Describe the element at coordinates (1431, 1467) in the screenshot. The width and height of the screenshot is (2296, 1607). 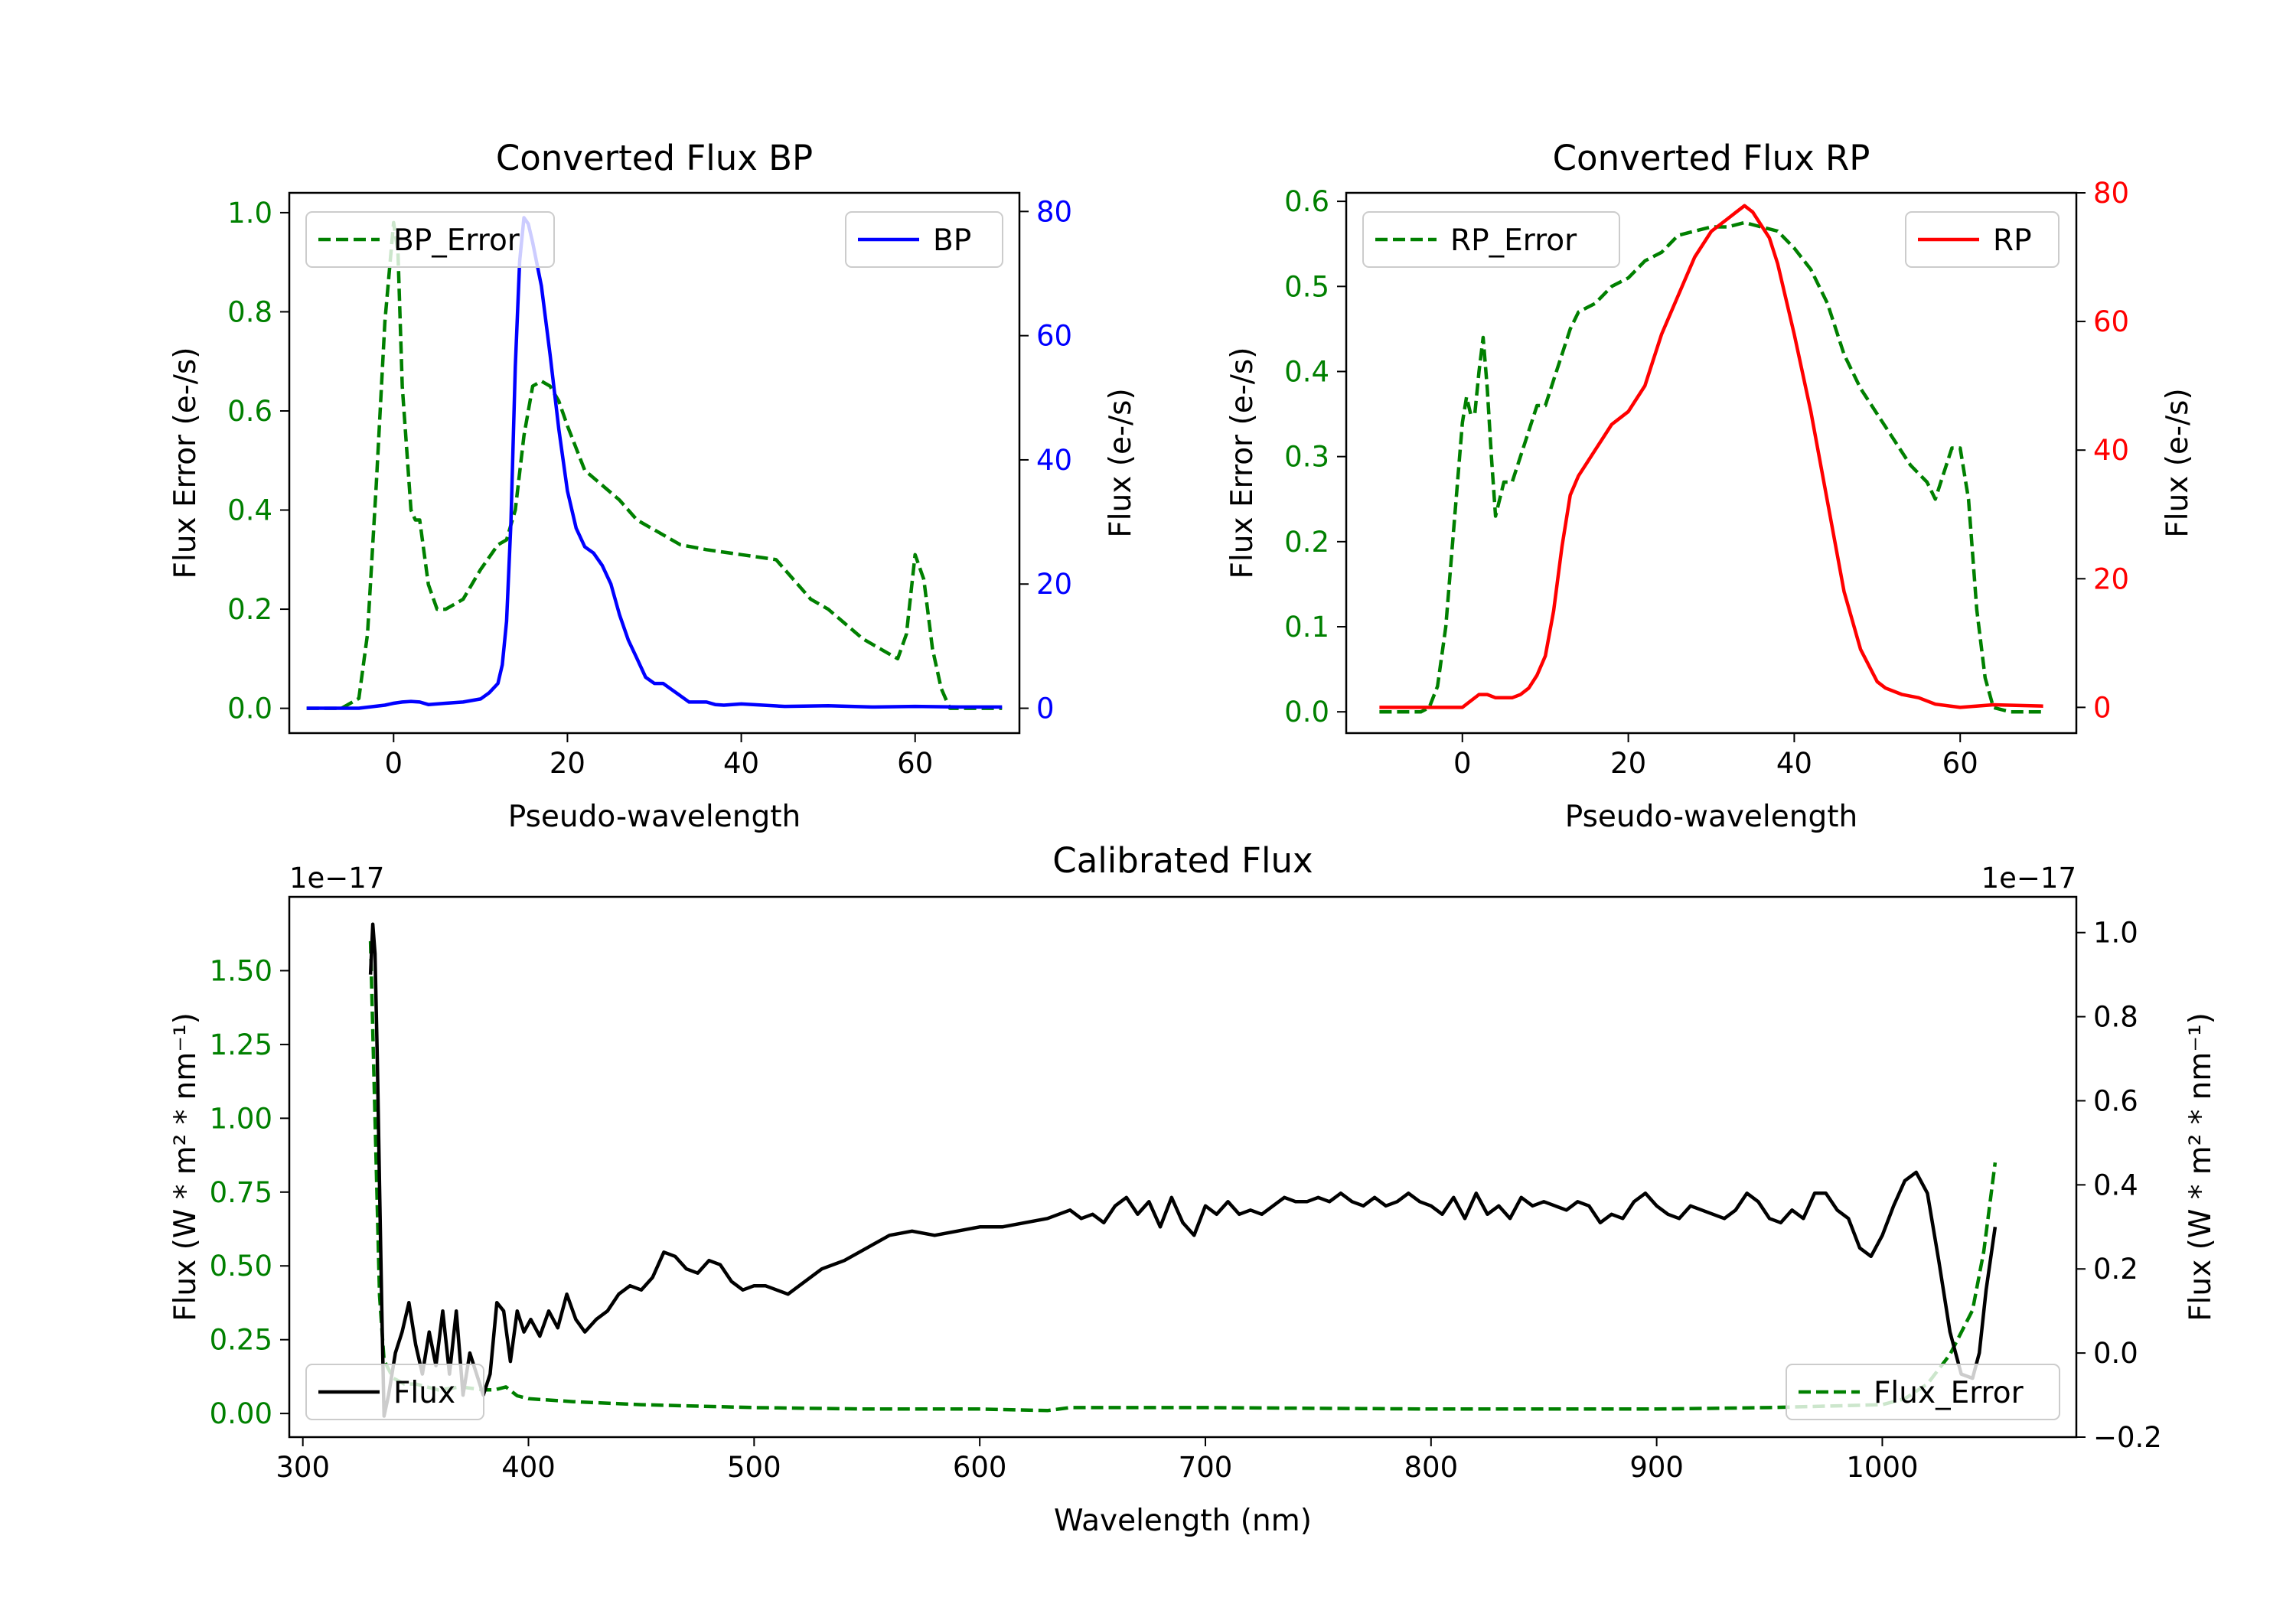
I see `x-tick-label: 800` at that location.